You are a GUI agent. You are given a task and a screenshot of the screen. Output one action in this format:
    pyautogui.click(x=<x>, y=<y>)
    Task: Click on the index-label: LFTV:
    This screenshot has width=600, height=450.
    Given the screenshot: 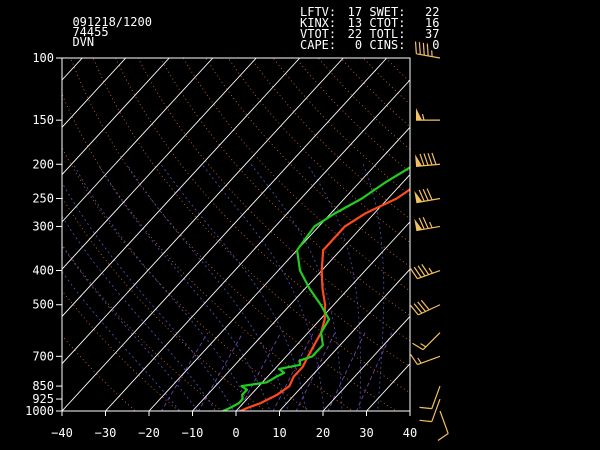 What is the action you would take?
    pyautogui.click(x=318, y=12)
    